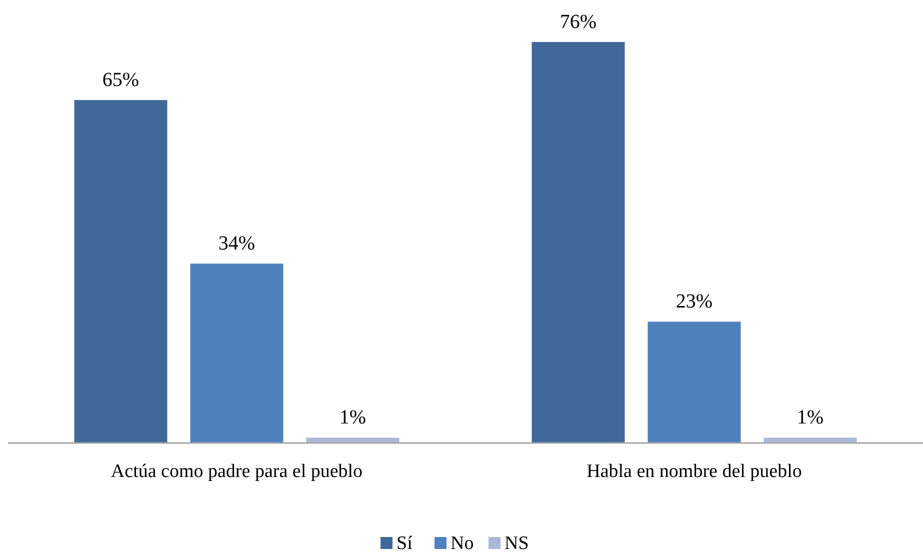  Describe the element at coordinates (405, 543) in the screenshot. I see `legend-label: Sí` at that location.